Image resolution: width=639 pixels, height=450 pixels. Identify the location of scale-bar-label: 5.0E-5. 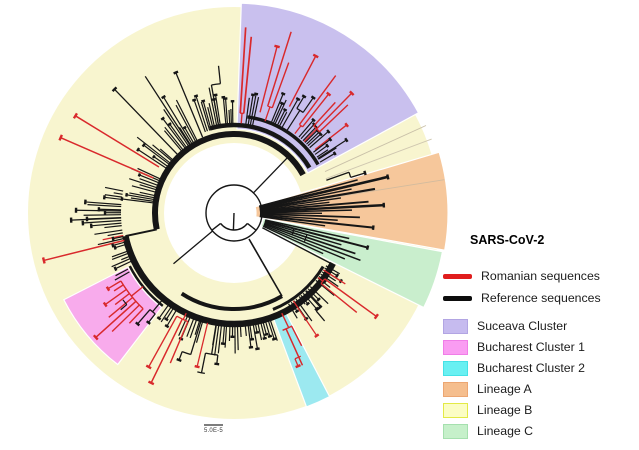
(213, 431).